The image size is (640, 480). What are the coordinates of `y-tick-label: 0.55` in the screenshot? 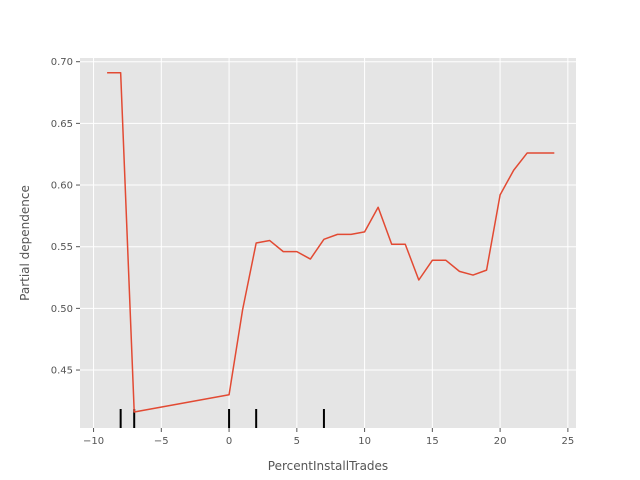 It's located at (62, 247).